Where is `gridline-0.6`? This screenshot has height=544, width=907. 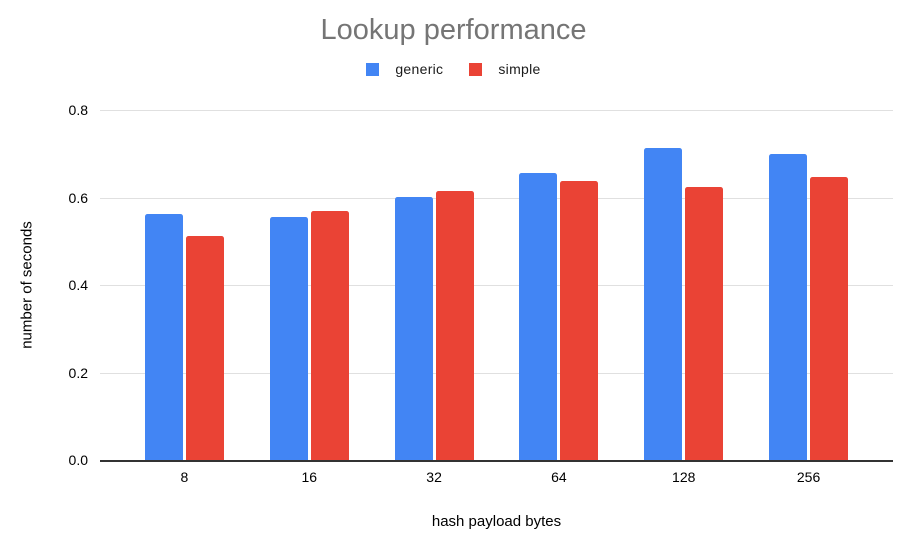 gridline-0.6 is located at coordinates (496, 198).